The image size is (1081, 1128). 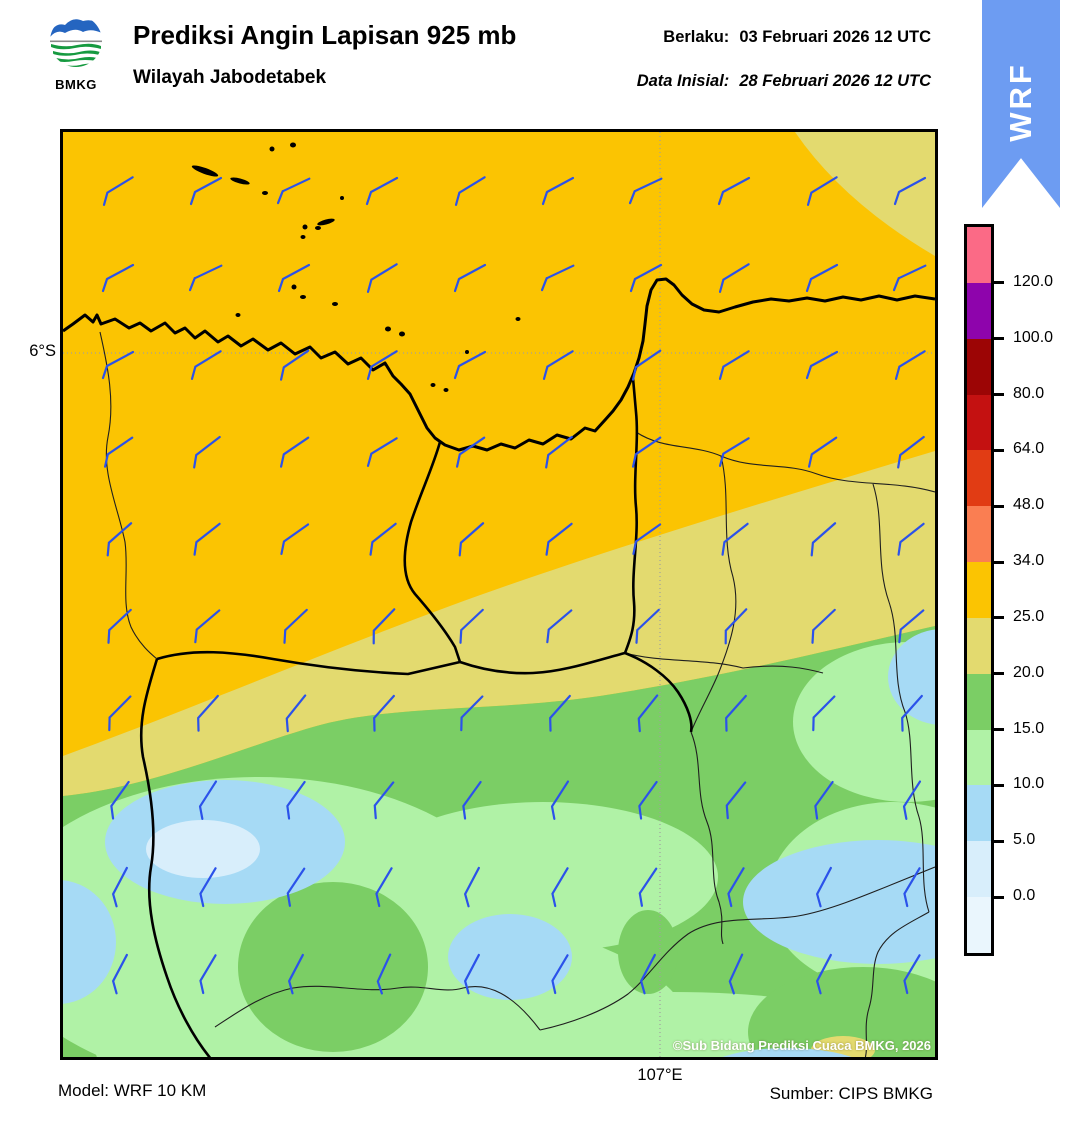 What do you see at coordinates (76, 84) in the screenshot?
I see `bmkg-logo-text: BMKG` at bounding box center [76, 84].